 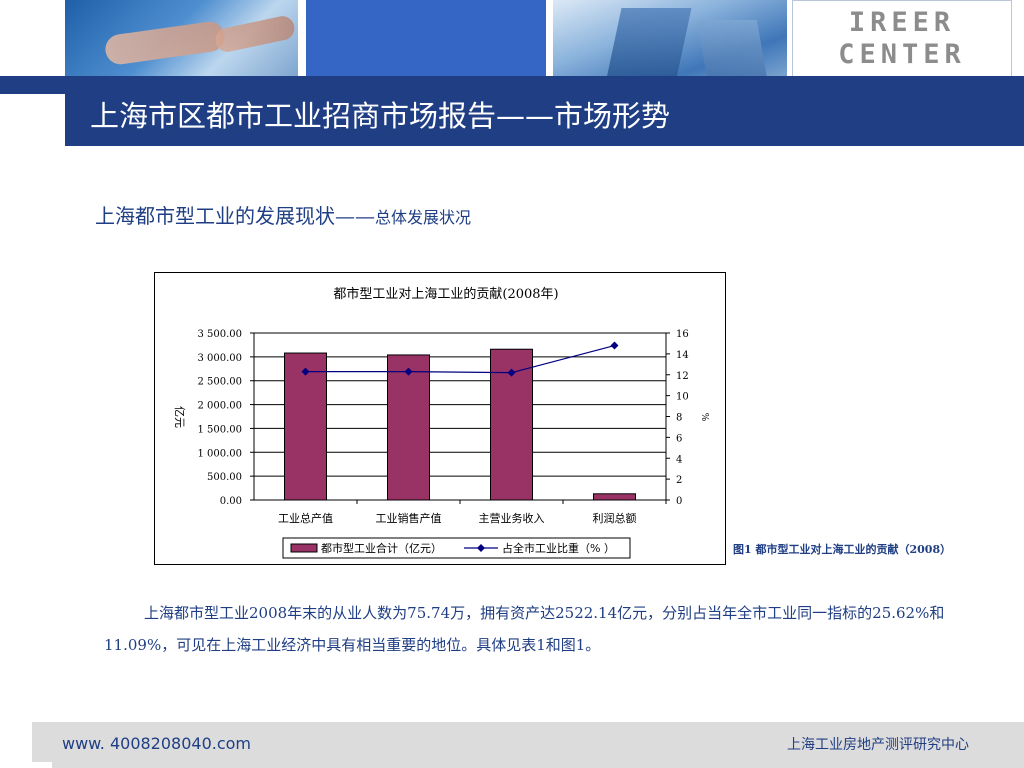 What do you see at coordinates (682, 334) in the screenshot?
I see `y2-tick-label: 16` at bounding box center [682, 334].